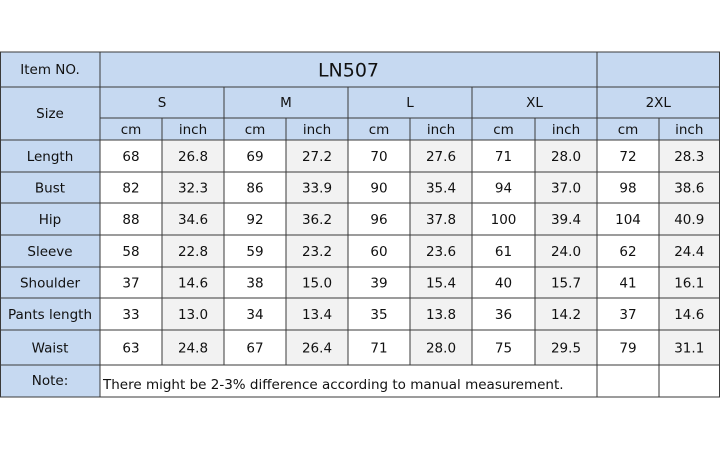 This screenshot has height=452, width=720. I want to click on cell-value: 39.4, so click(566, 220).